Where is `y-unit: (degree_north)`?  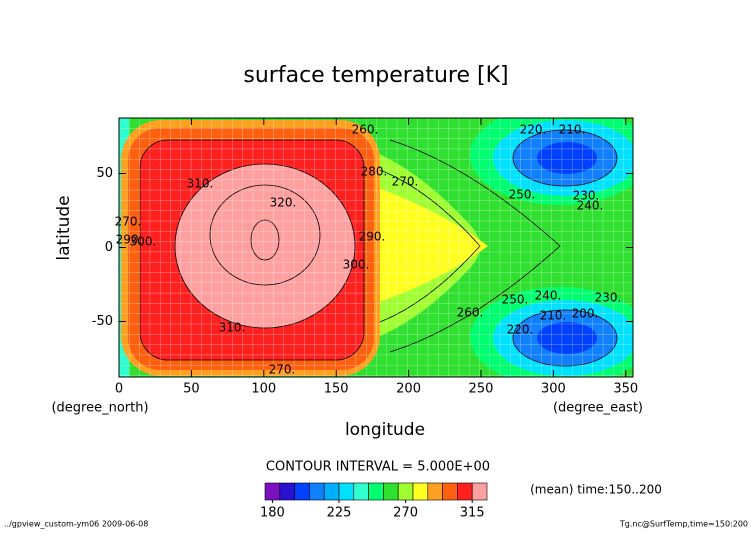
y-unit: (degree_north) is located at coordinates (99, 408).